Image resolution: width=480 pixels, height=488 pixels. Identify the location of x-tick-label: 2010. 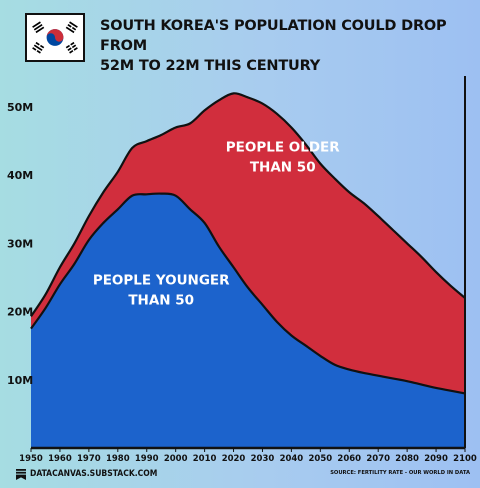
(205, 459).